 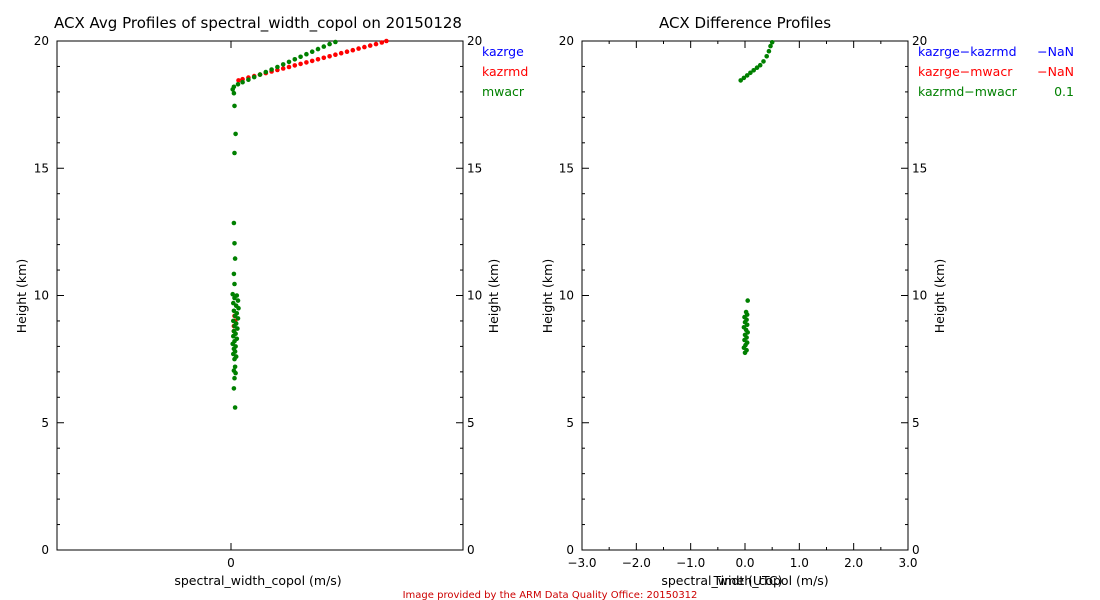 I want to click on y-tick-label: 5, so click(x=570, y=423).